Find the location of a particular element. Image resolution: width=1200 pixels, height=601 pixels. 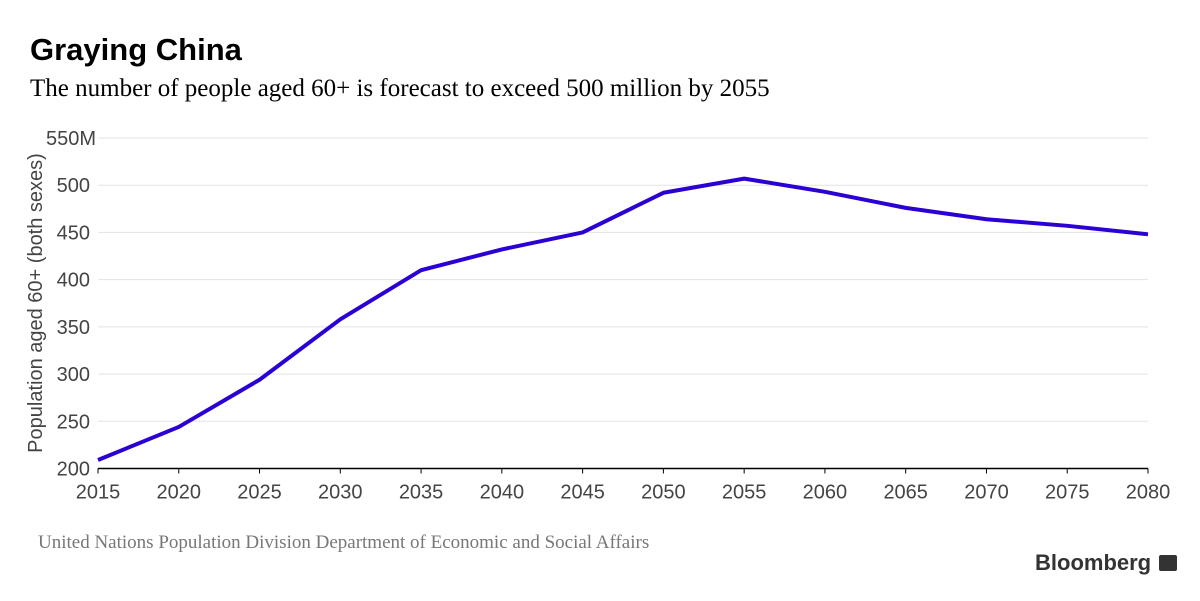

x-tick-label: 2030 is located at coordinates (340, 493).